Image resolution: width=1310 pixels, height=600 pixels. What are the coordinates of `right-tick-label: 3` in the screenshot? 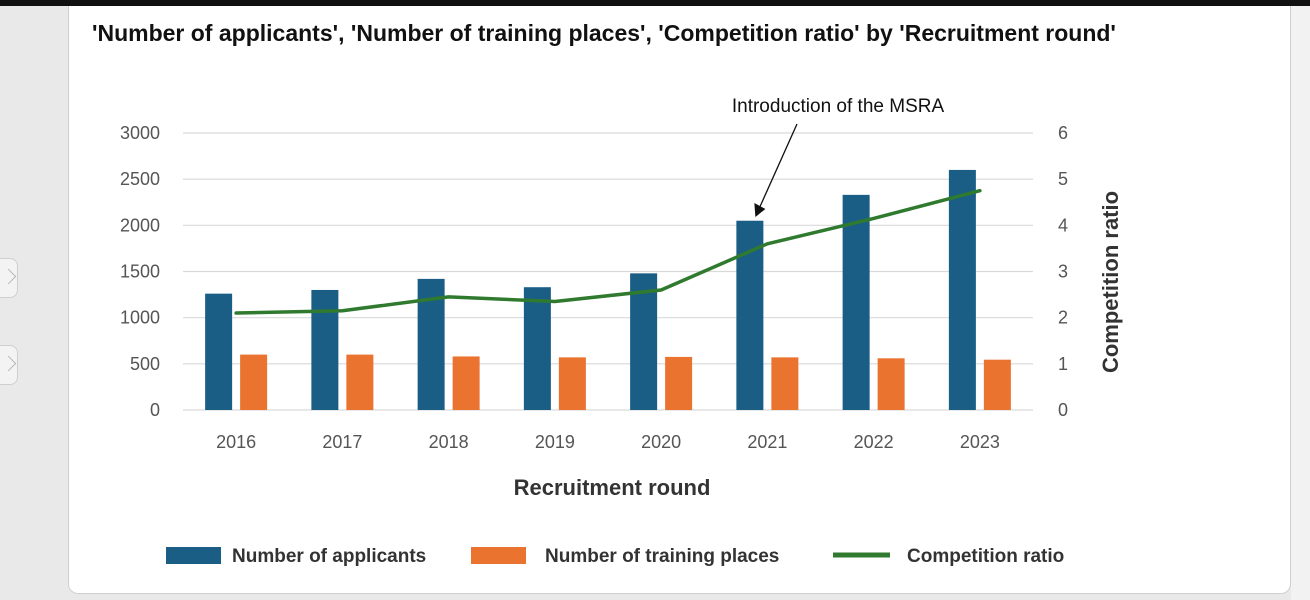 It's located at (1063, 272).